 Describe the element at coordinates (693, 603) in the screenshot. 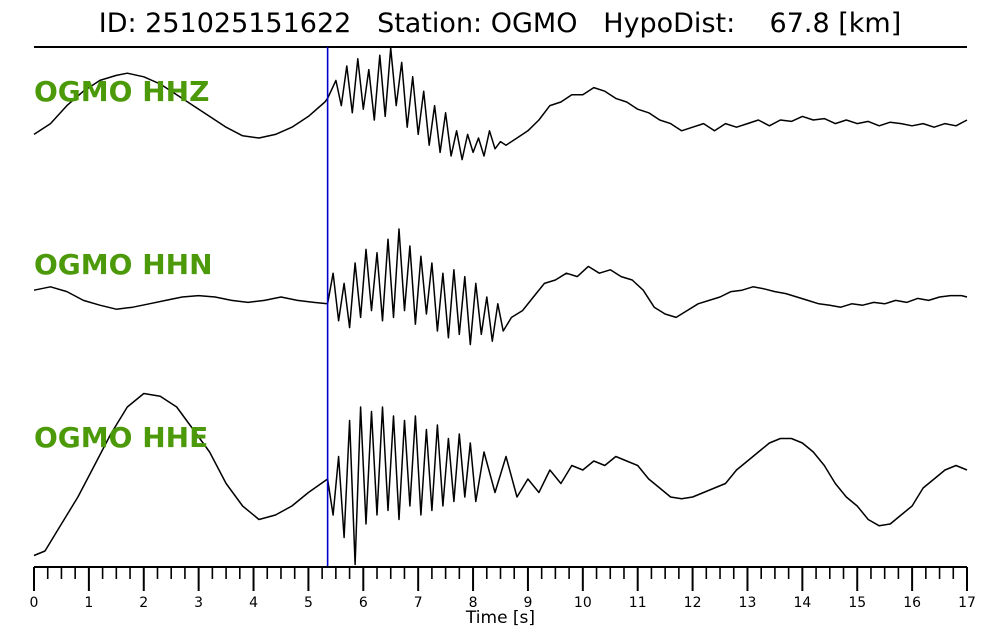

I see `x-tick-label: 12` at that location.